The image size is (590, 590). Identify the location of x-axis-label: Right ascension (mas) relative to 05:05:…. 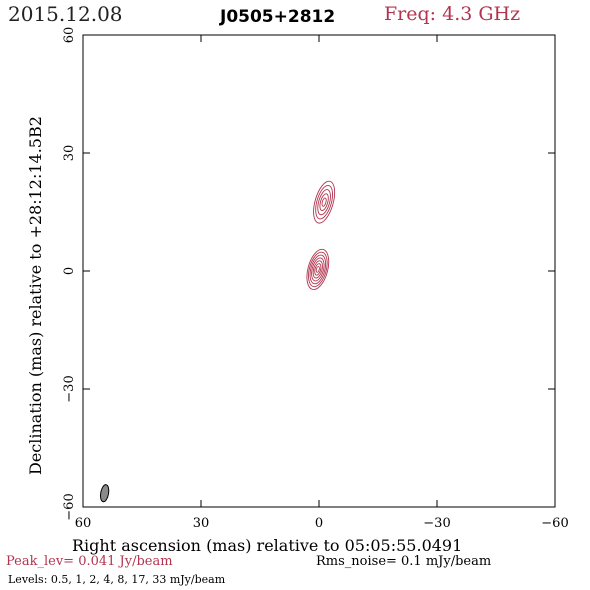
(267, 545).